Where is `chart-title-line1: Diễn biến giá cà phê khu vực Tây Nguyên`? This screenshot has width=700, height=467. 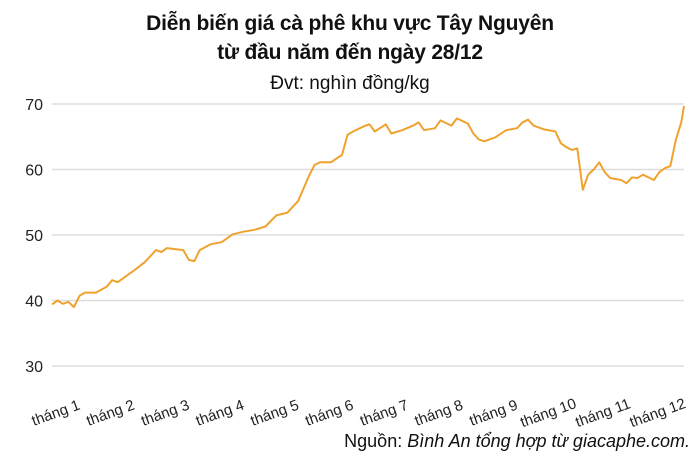 chart-title-line1: Diễn biến giá cà phê khu vực Tây Nguyên is located at coordinates (350, 23).